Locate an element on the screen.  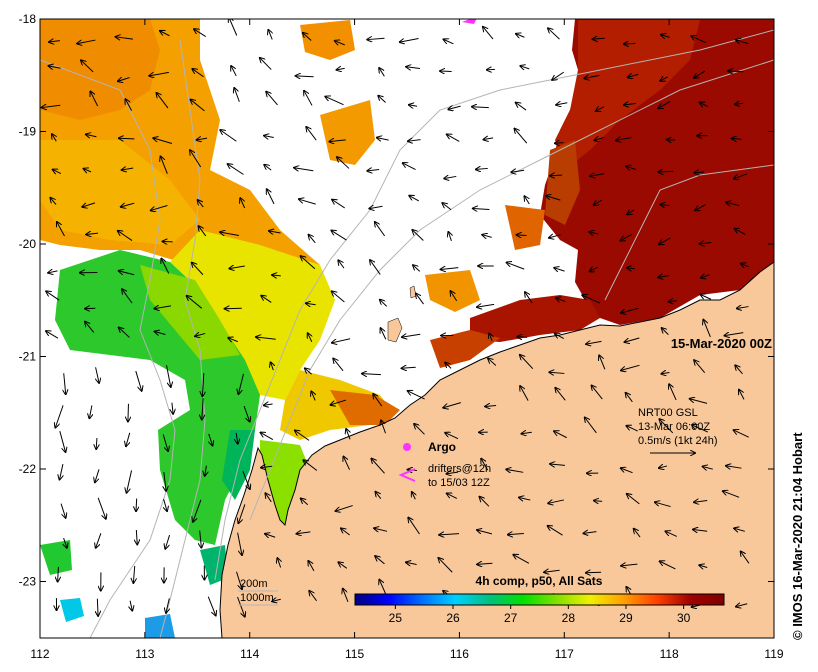
lon-tick-label: 115 is located at coordinates (354, 654).